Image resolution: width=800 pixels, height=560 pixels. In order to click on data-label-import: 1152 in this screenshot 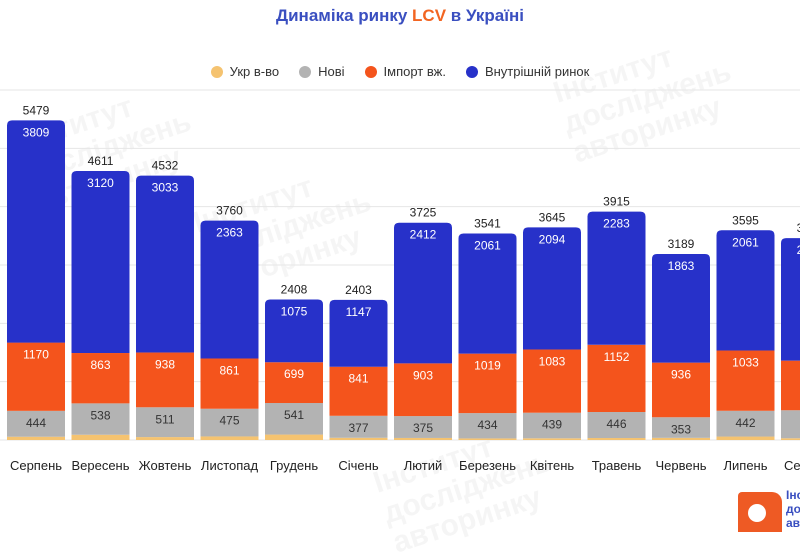, I will do `click(617, 357)`.